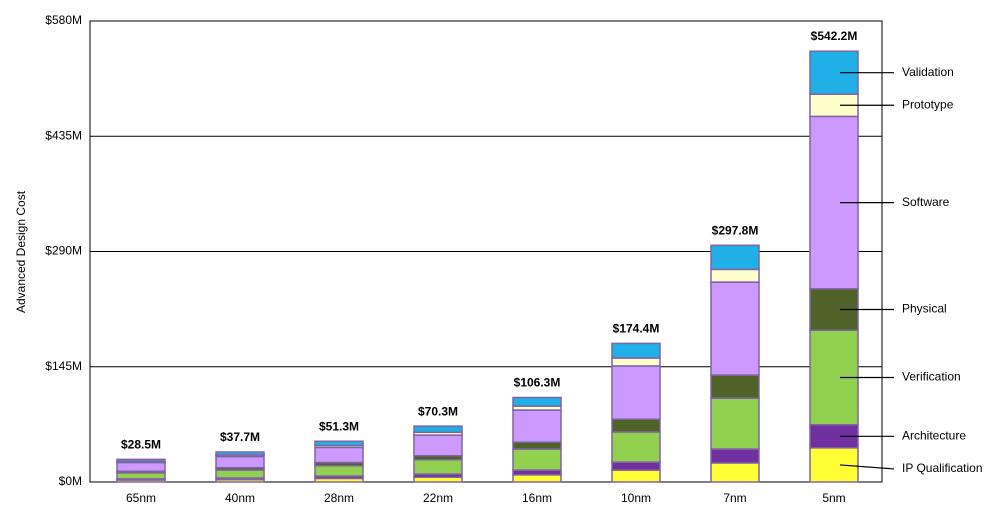  Describe the element at coordinates (438, 498) in the screenshot. I see `x-tick-label: 22nm` at that location.